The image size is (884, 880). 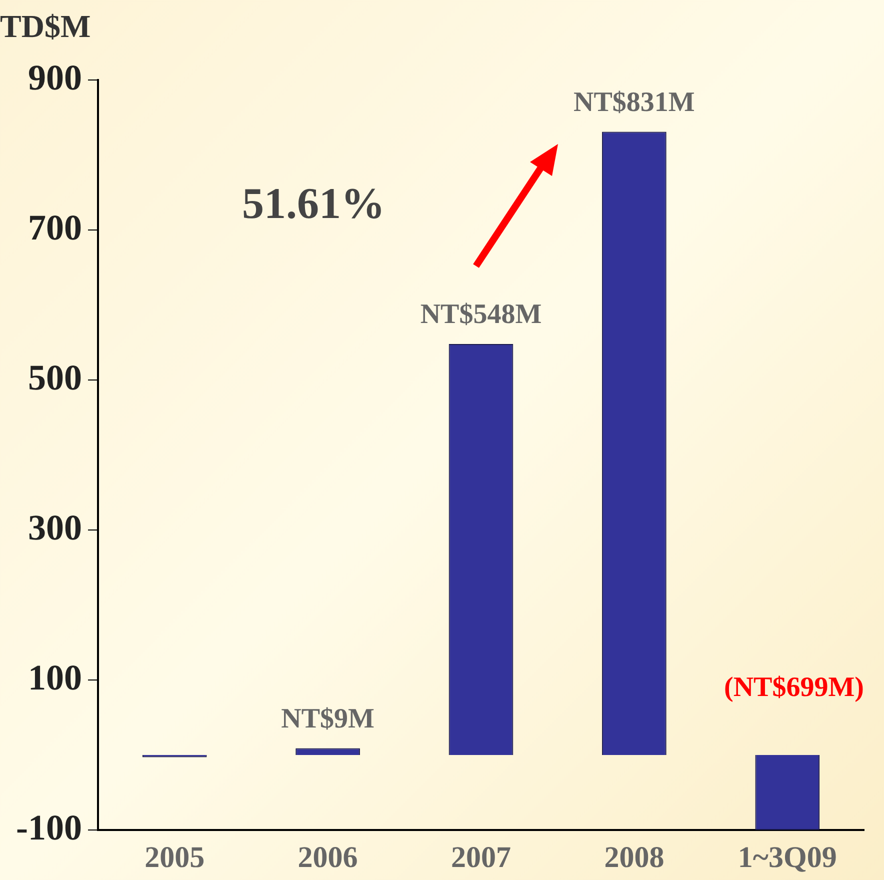 I want to click on data-label: (NT$699M), so click(x=794, y=688).